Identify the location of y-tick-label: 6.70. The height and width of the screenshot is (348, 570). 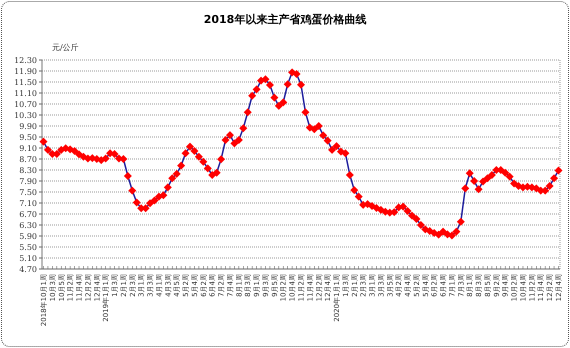
(28, 214).